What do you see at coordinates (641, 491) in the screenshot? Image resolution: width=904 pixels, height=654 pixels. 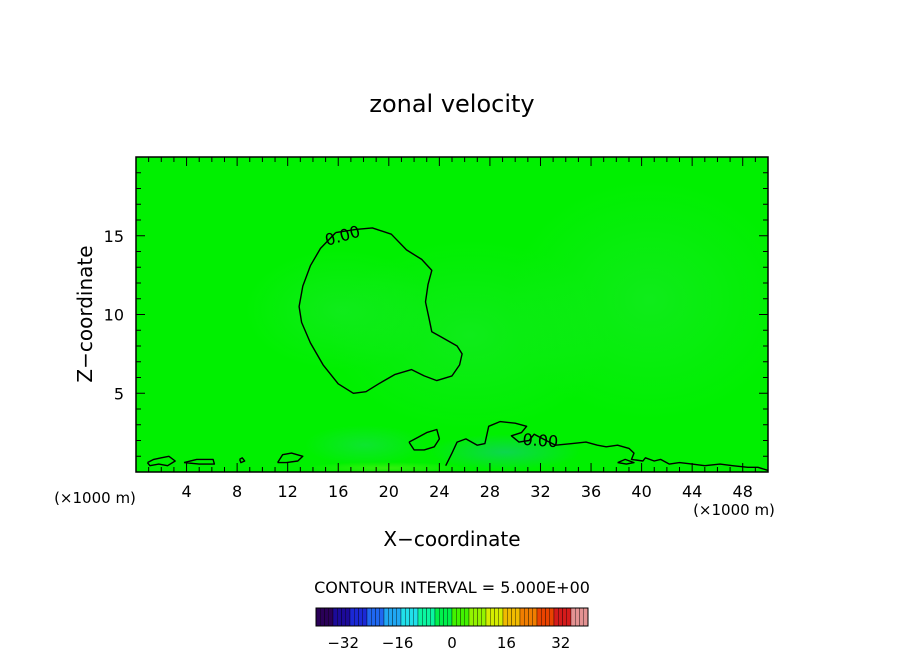 I see `x-tick-label: 40` at bounding box center [641, 491].